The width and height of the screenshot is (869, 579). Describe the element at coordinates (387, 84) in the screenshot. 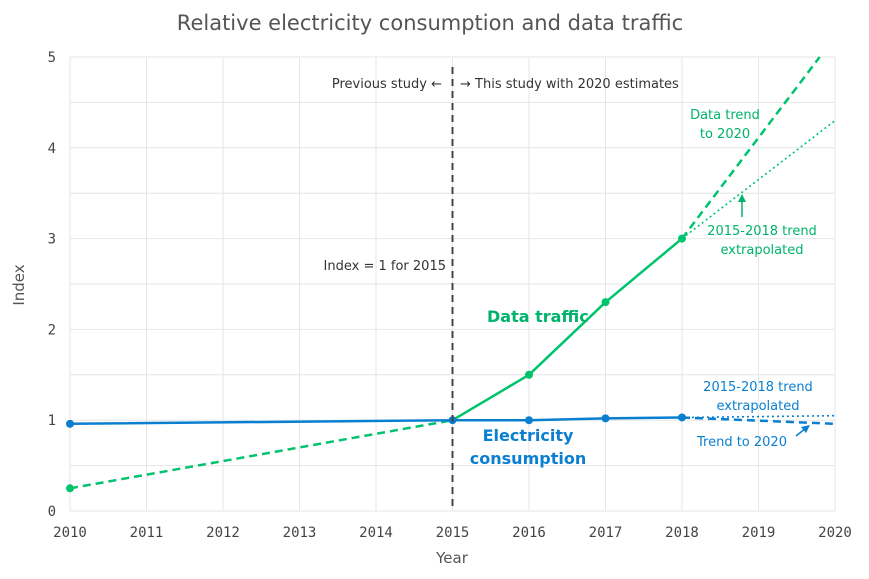

I see `annotation-previous-study: Previous study ←` at that location.